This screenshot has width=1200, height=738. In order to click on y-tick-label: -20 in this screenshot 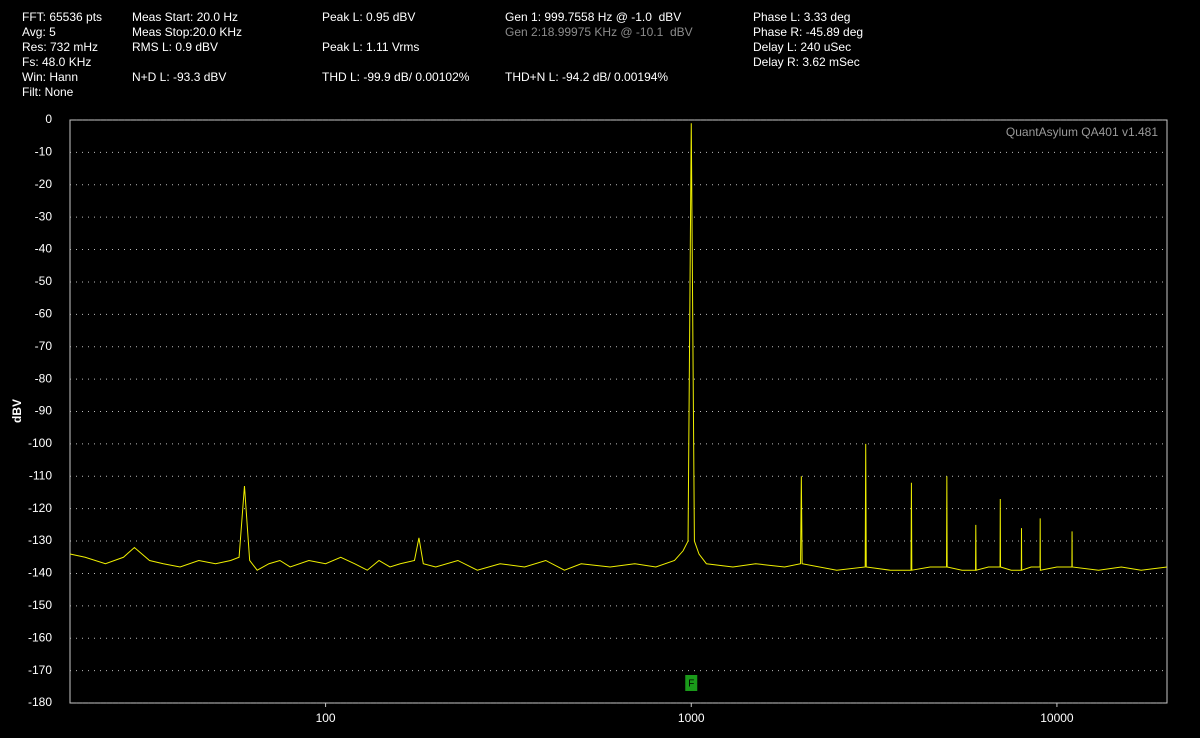, I will do `click(44, 184)`.